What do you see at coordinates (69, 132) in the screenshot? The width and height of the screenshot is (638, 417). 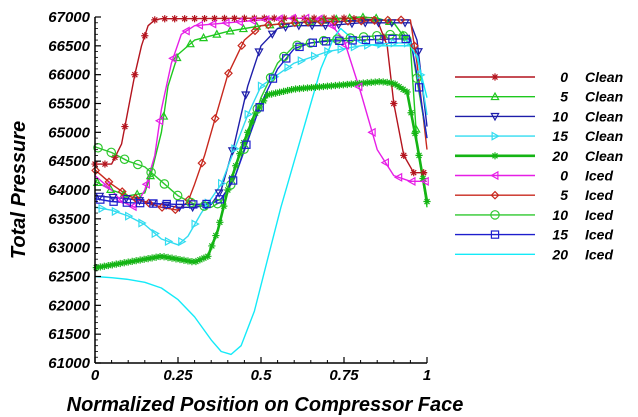 I see `y-tick-label: 65000` at bounding box center [69, 132].